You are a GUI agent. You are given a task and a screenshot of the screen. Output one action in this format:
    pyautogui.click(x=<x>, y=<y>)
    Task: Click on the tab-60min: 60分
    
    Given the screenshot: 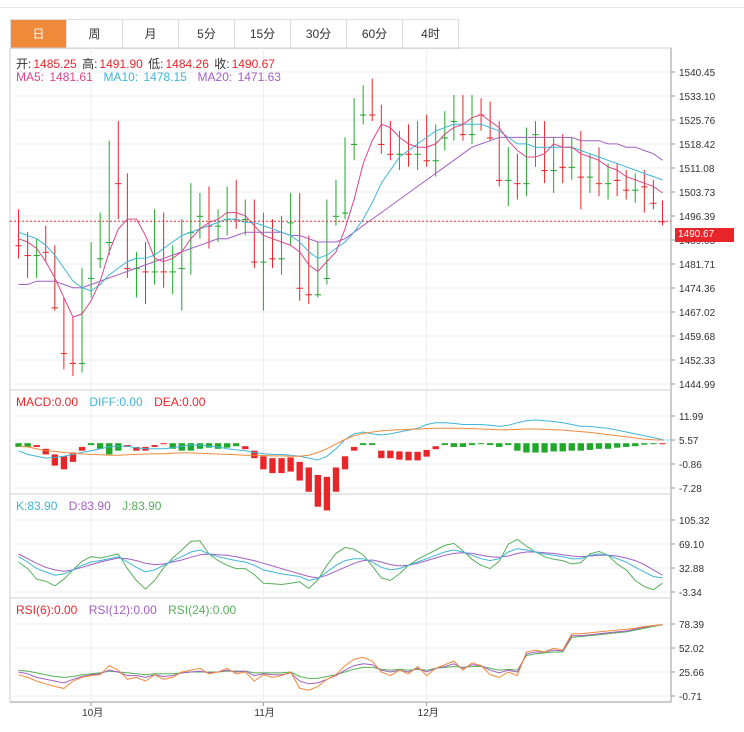 What is the action you would take?
    pyautogui.click(x=375, y=34)
    